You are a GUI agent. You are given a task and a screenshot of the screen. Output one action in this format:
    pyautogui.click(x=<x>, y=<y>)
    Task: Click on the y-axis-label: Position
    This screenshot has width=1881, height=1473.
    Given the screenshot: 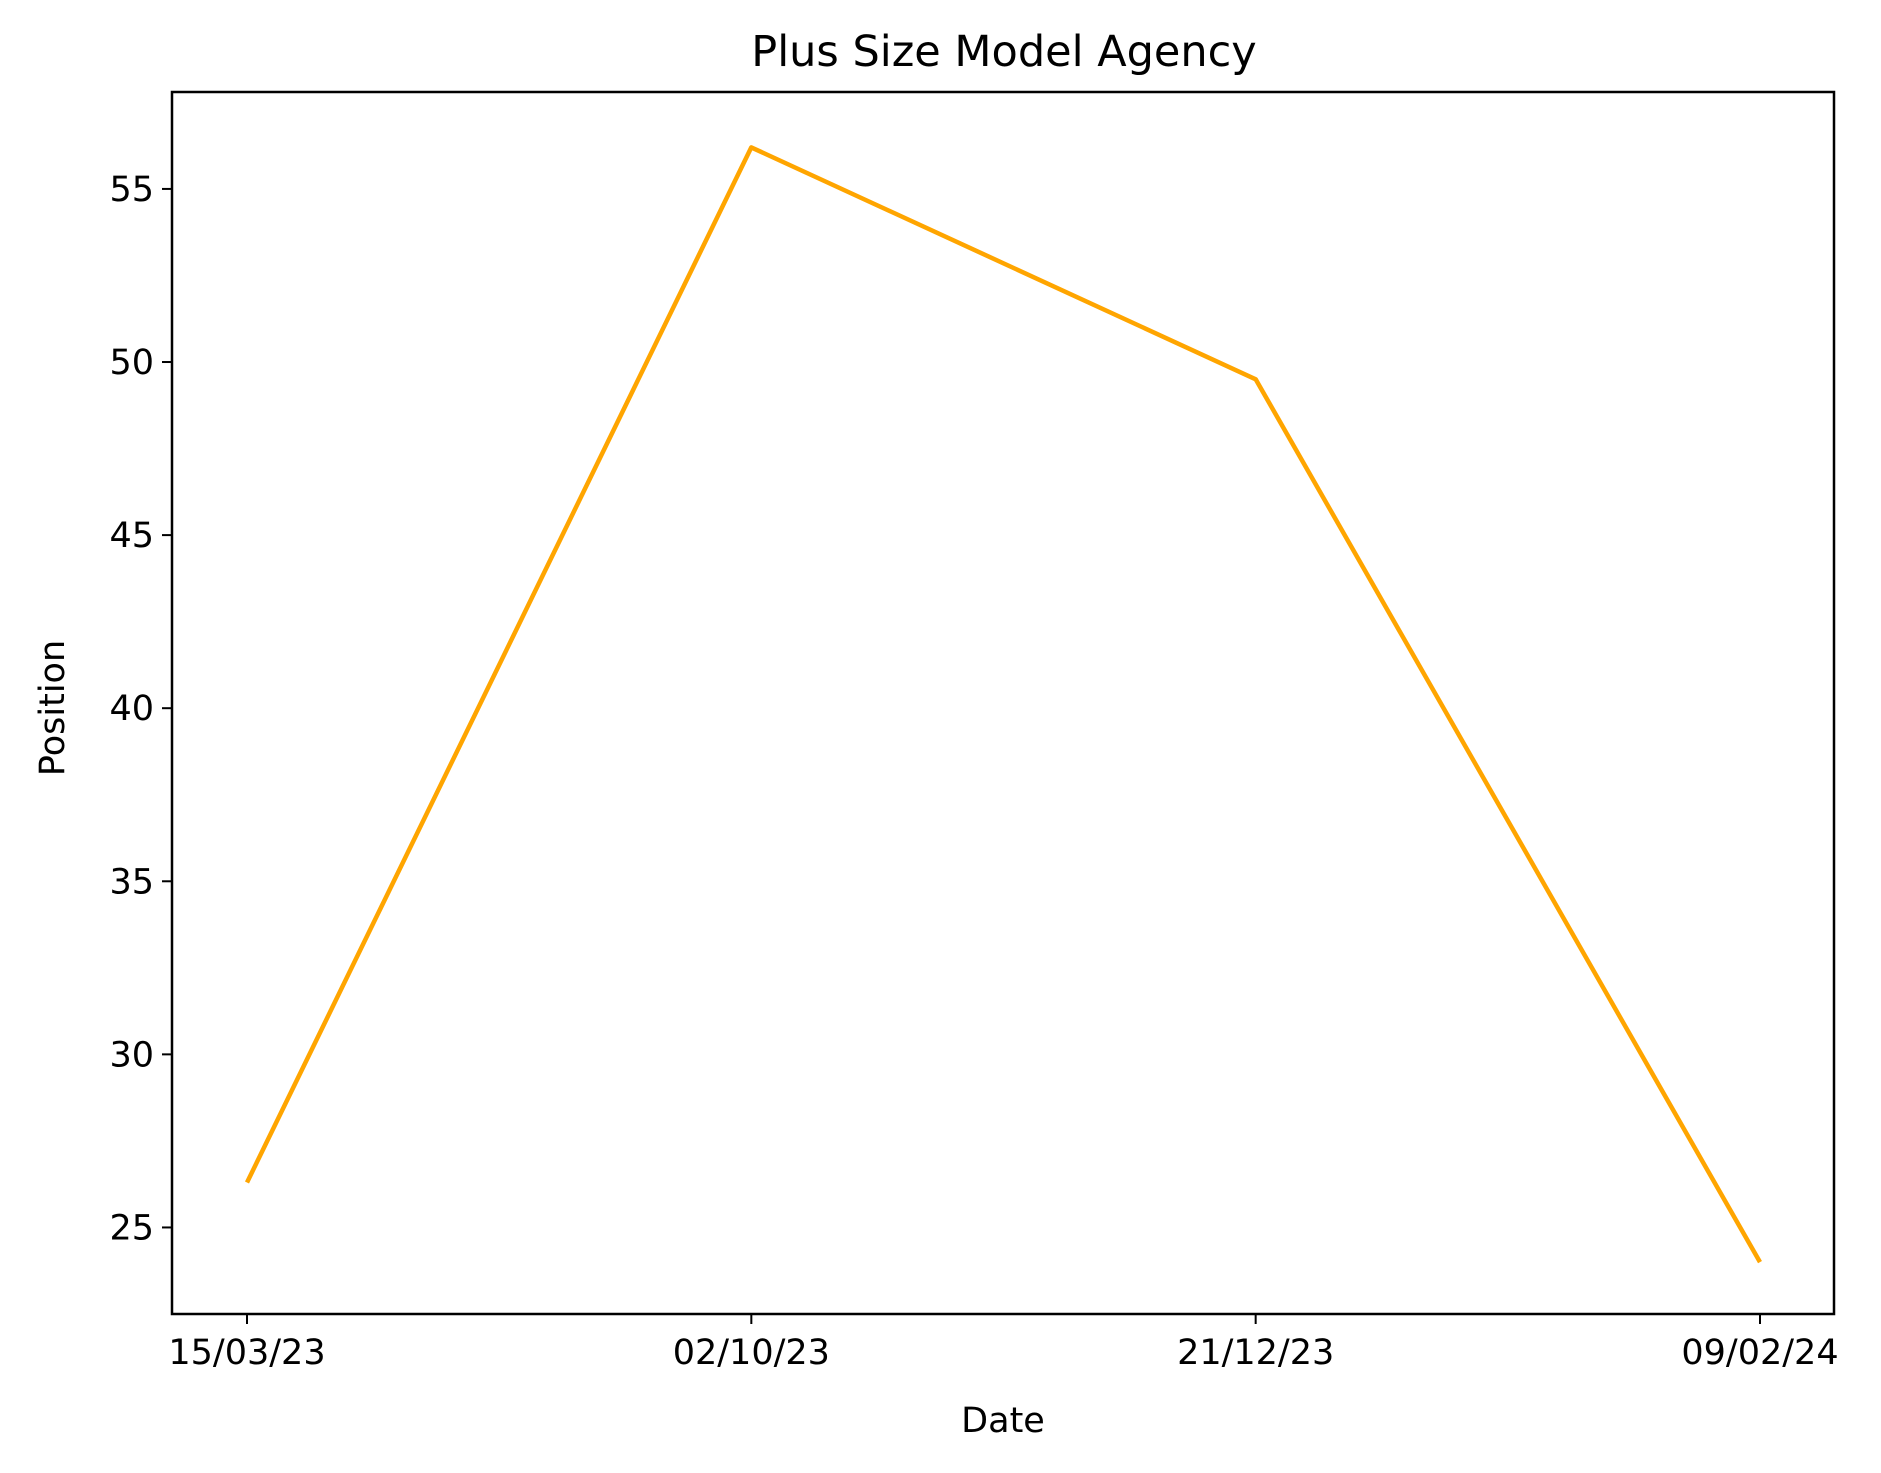 What is the action you would take?
    pyautogui.click(x=53, y=708)
    